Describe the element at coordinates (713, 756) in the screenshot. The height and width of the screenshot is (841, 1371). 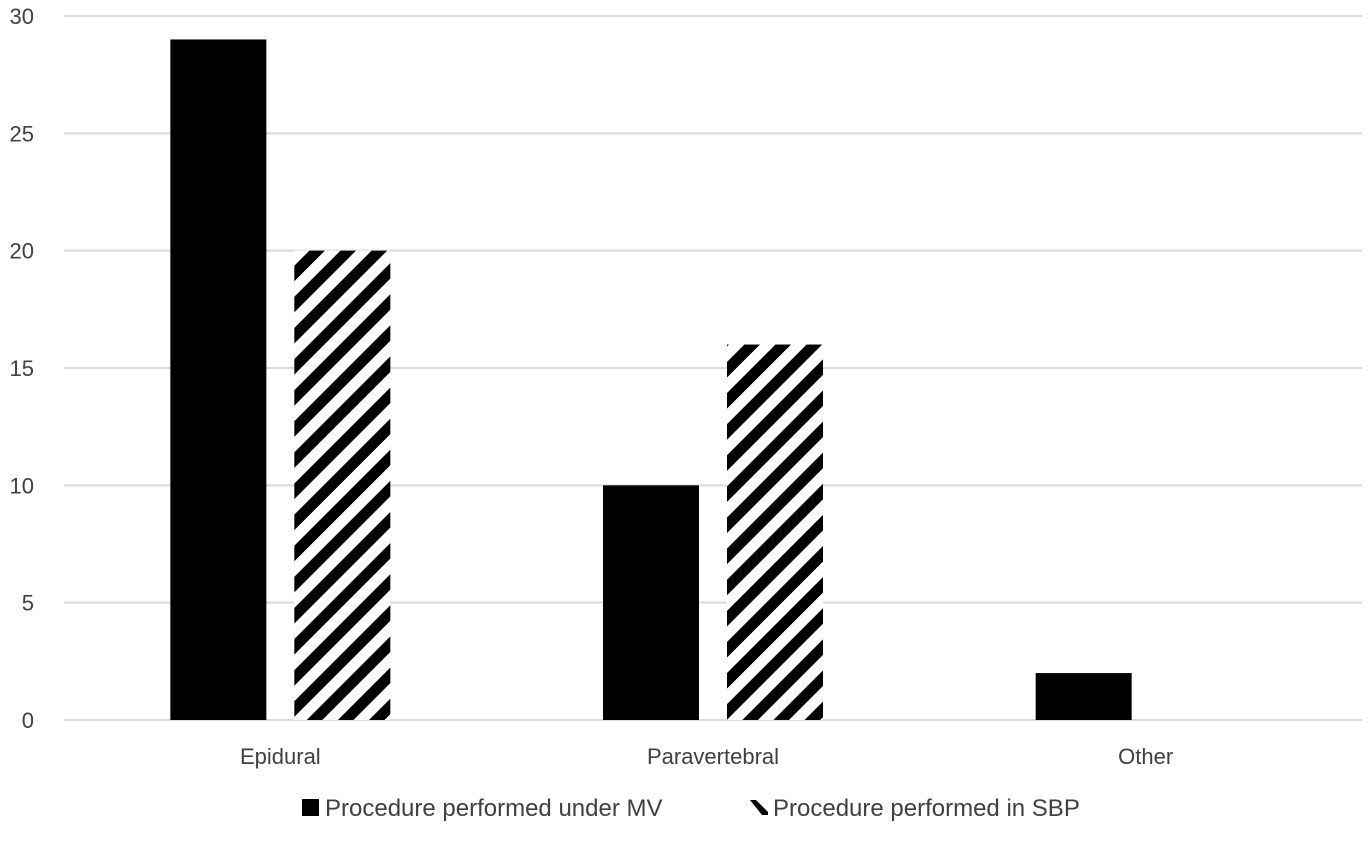
I see `x-category-label: Paravertebral` at that location.